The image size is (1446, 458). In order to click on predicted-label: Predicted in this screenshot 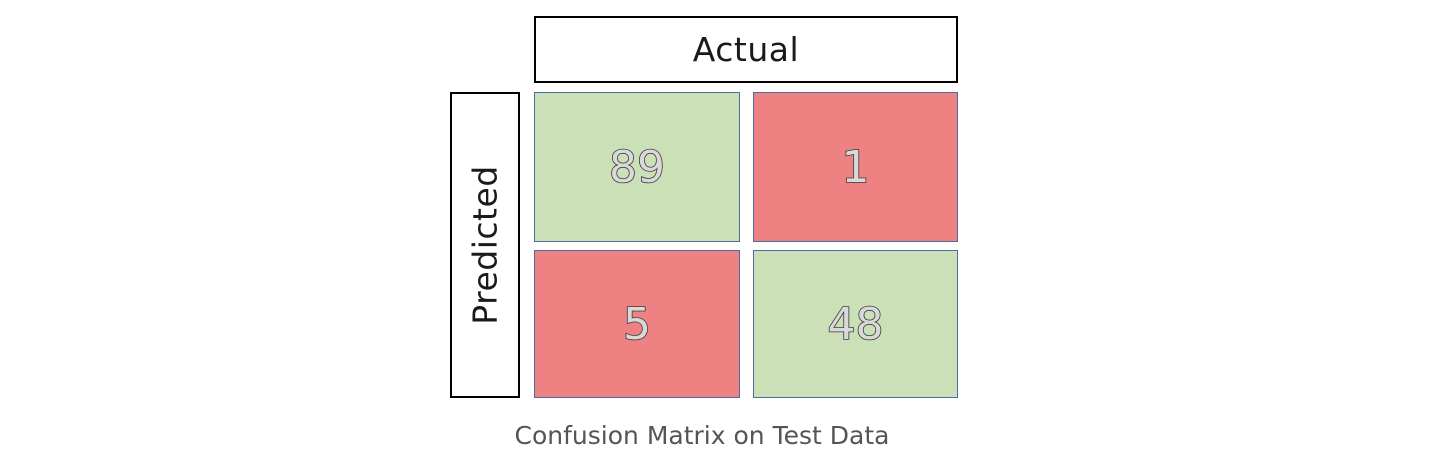, I will do `click(485, 245)`.